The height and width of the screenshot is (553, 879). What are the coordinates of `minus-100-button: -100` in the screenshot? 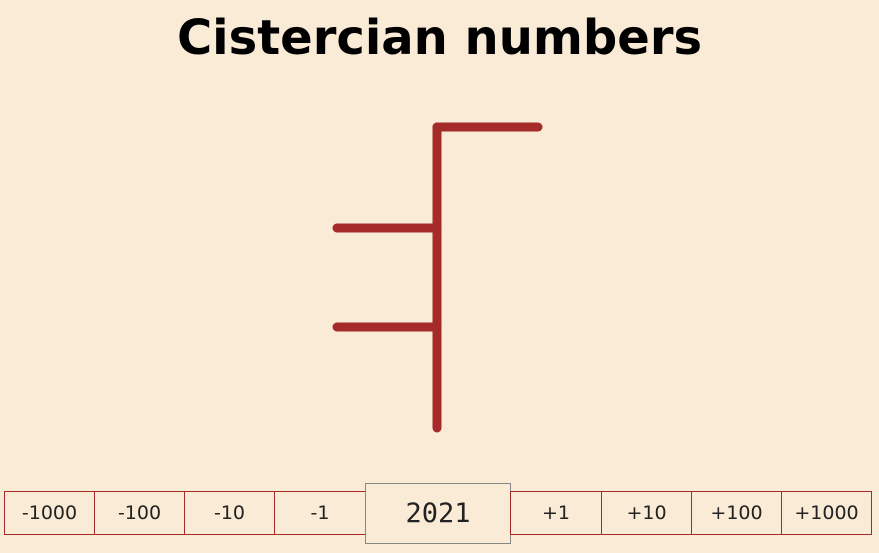 It's located at (139, 513).